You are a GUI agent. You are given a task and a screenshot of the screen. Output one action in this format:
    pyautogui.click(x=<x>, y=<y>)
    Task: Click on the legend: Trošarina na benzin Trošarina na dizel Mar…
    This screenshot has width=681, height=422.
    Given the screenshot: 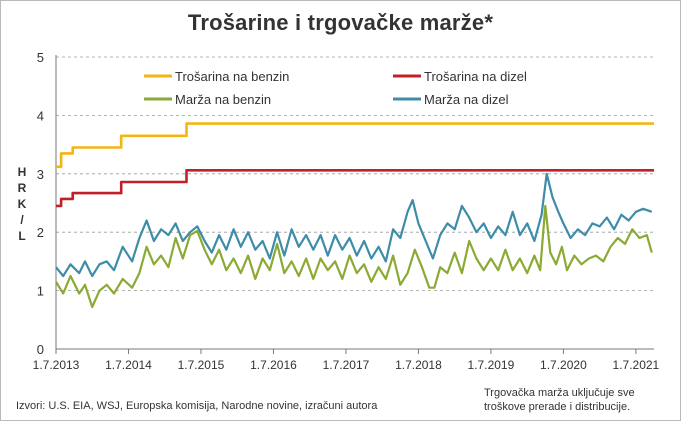 What is the action you would take?
    pyautogui.click(x=335, y=88)
    